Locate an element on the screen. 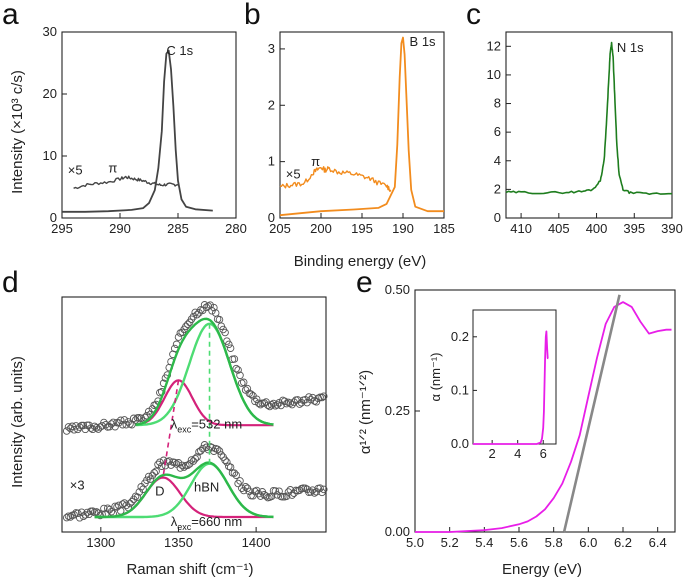 This screenshot has height=581, width=685. b1s-xtick-label: 205 is located at coordinates (280, 228).